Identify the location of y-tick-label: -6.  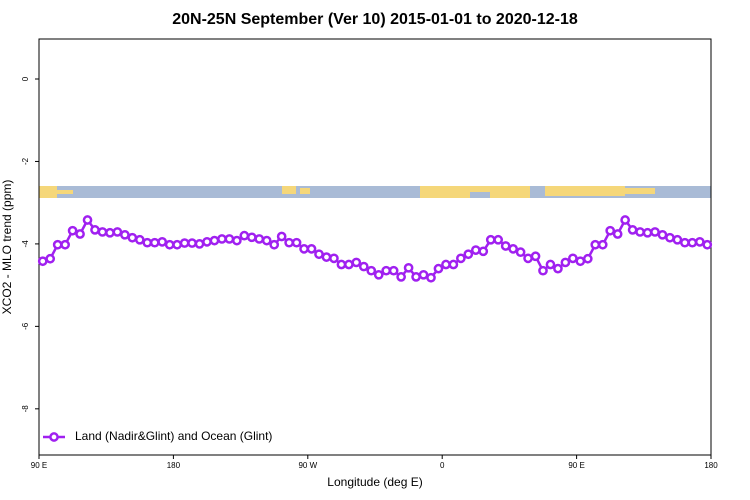
(25, 326).